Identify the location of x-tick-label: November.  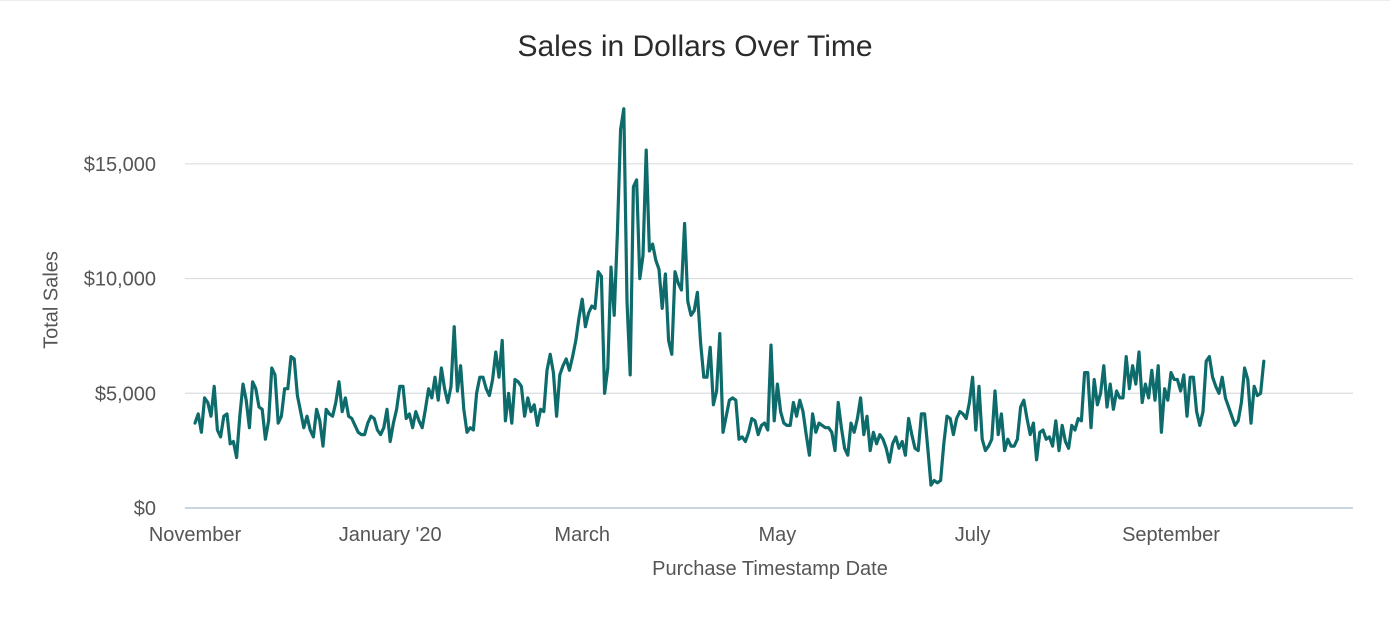
(195, 535).